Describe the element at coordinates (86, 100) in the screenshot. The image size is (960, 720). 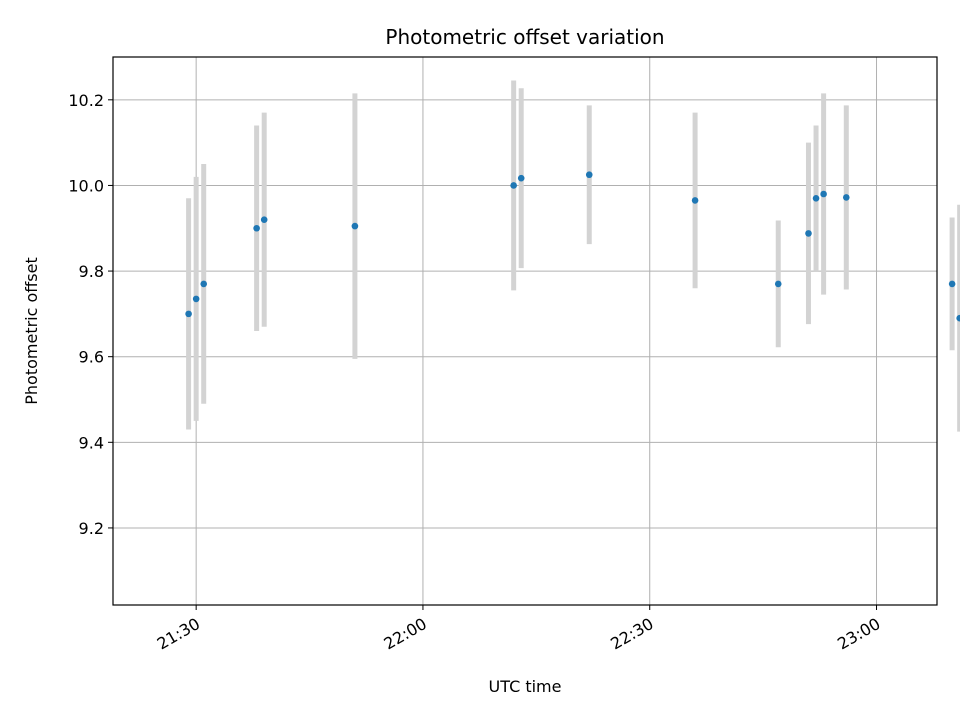
I see `y-tick-label: 10.2` at that location.